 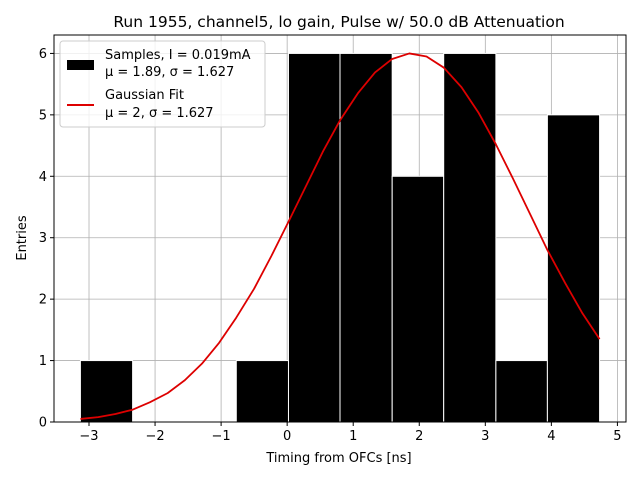 What do you see at coordinates (338, 458) in the screenshot?
I see `x-axis-label: Timing from OFCs [ns]` at bounding box center [338, 458].